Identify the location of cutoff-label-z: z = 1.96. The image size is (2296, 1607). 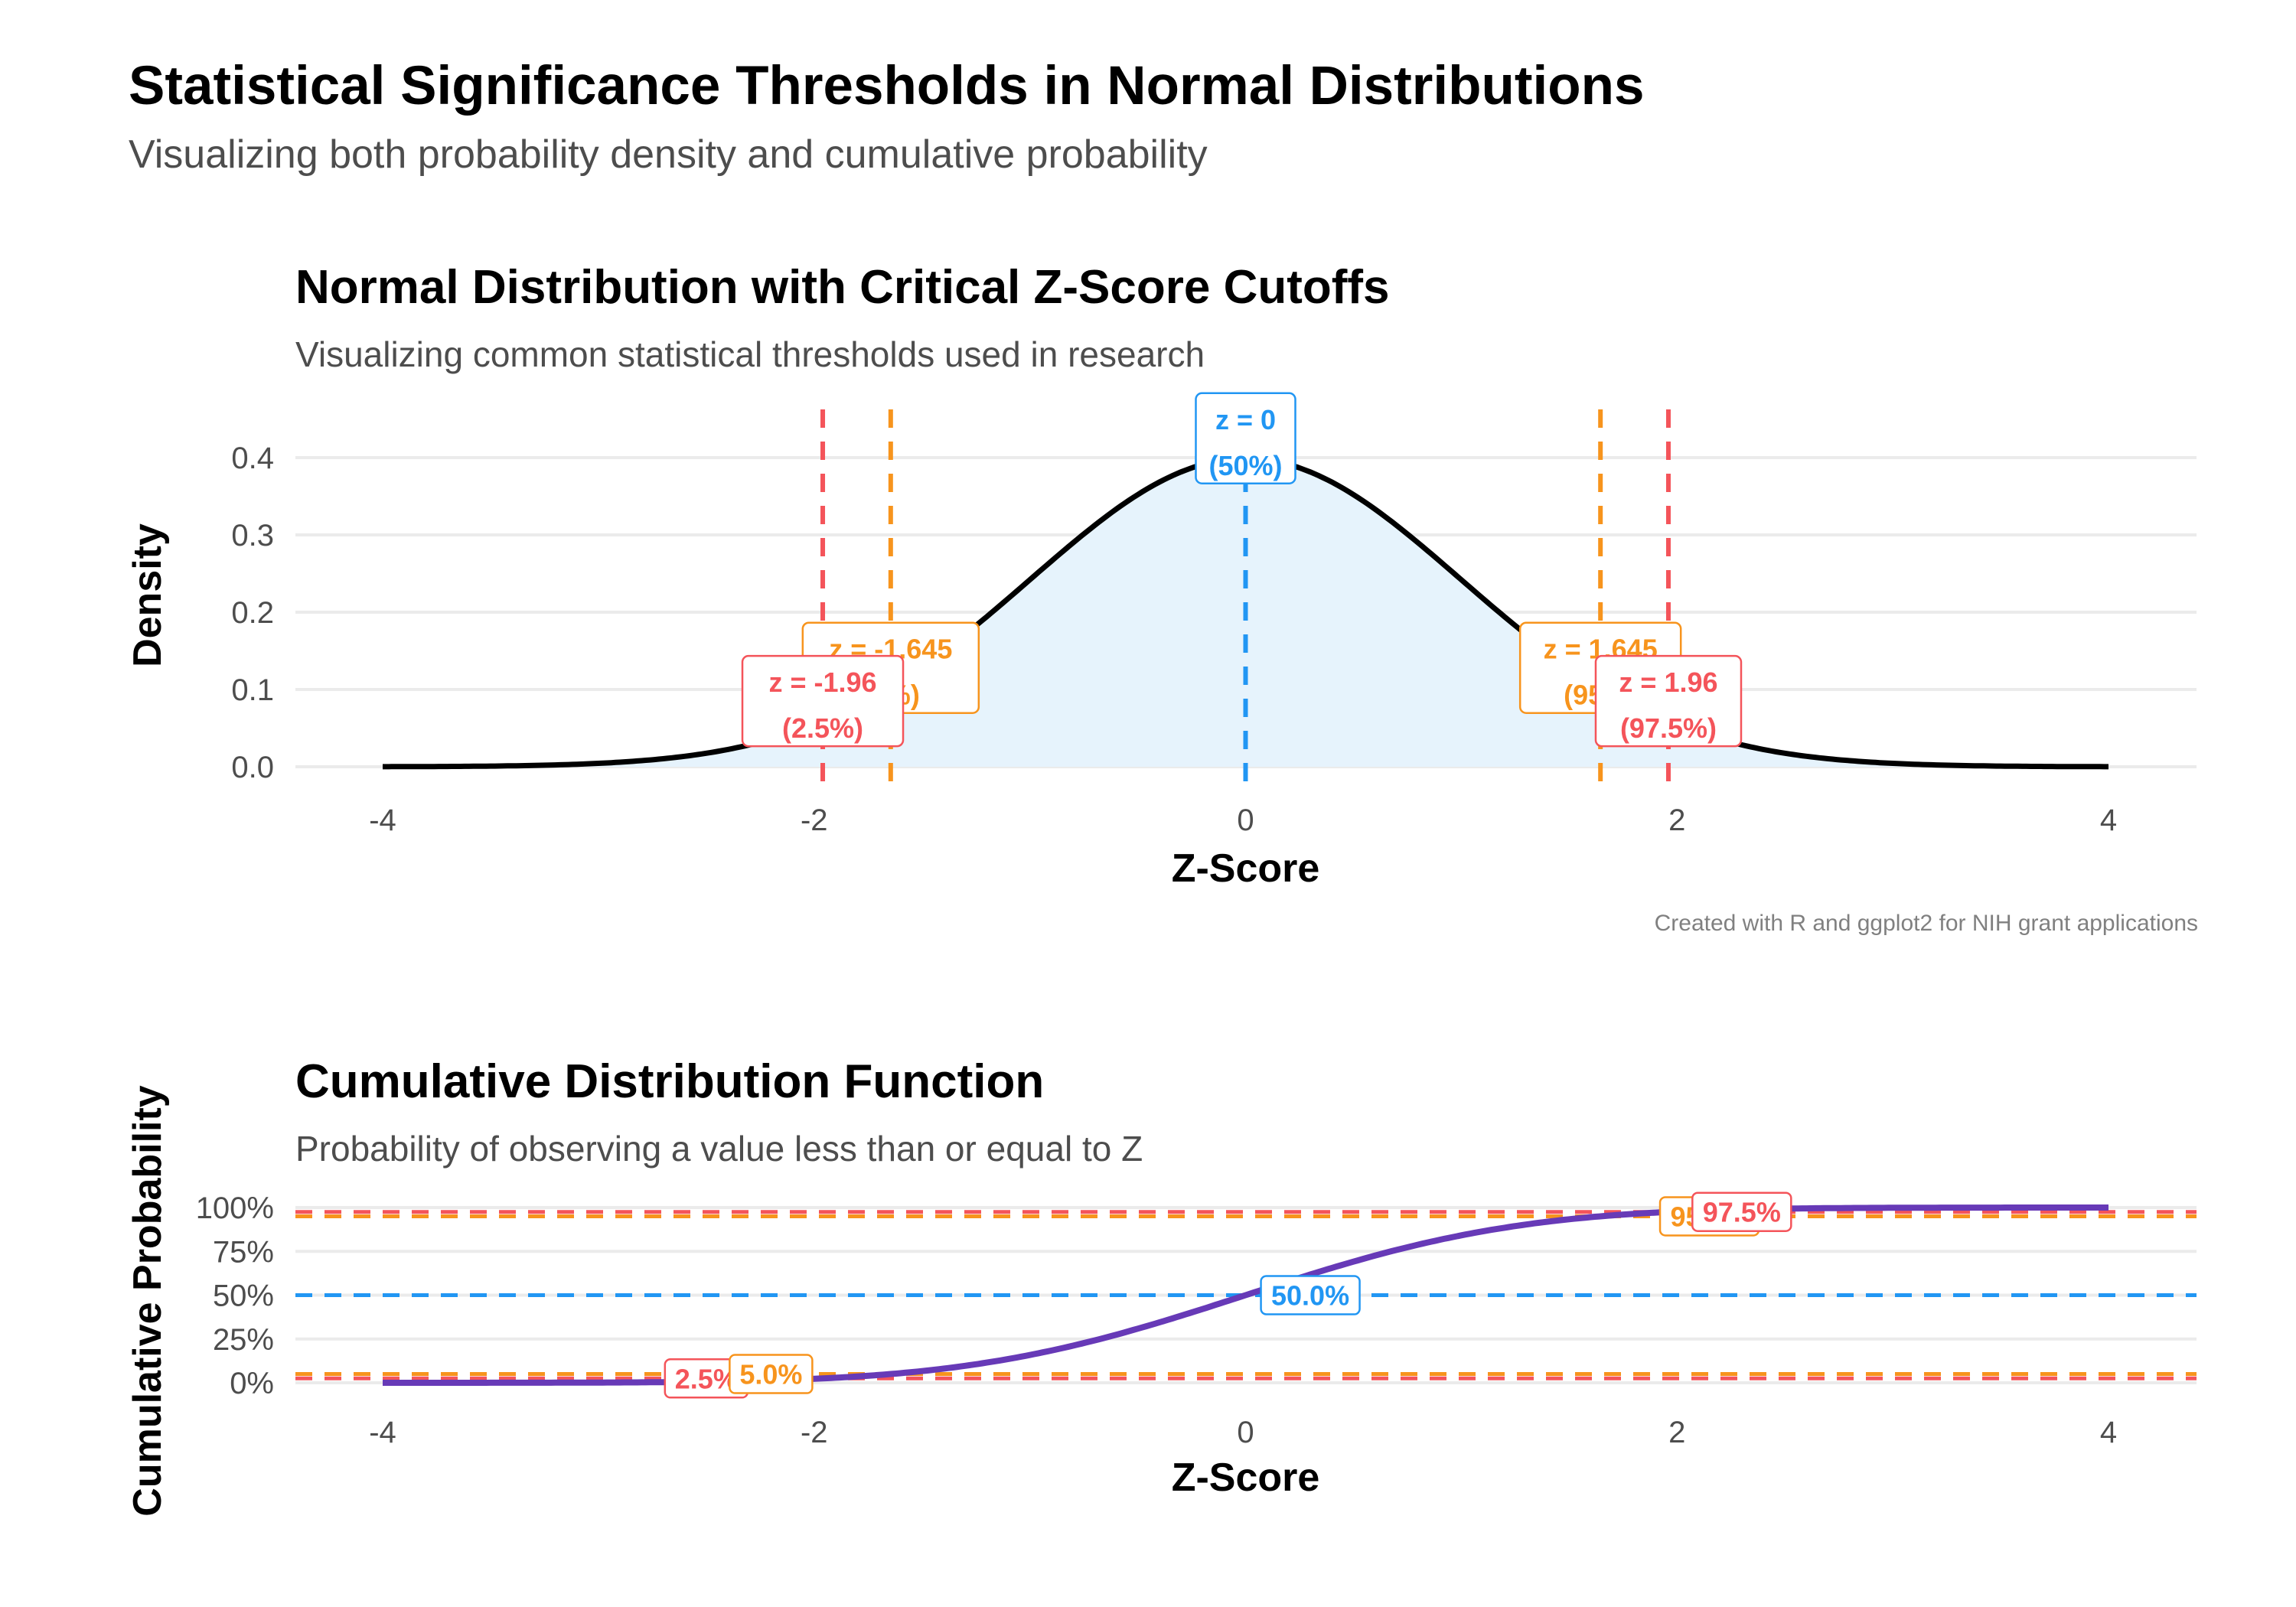
(1668, 682).